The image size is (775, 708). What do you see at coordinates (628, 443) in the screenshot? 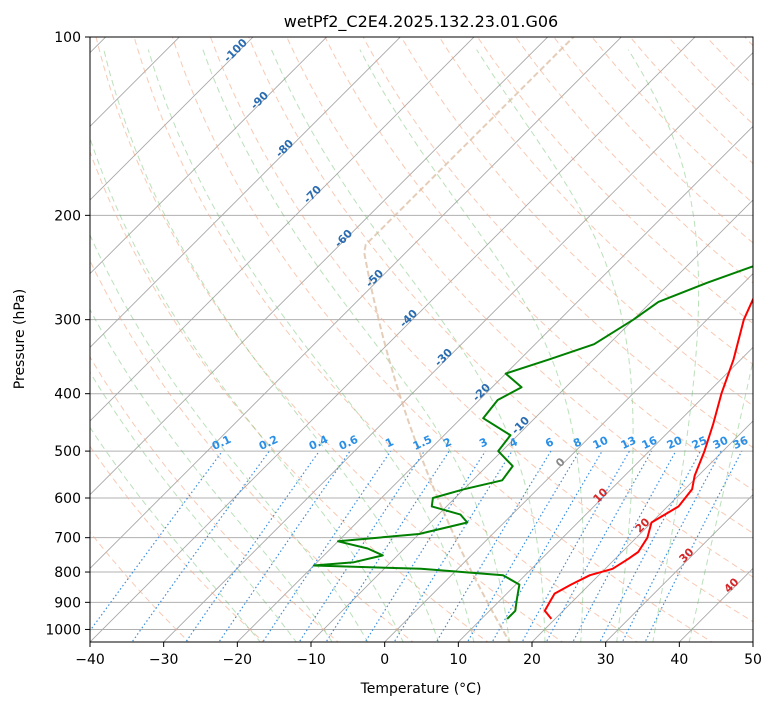
I see `mixing-ratio-label: 13` at bounding box center [628, 443].